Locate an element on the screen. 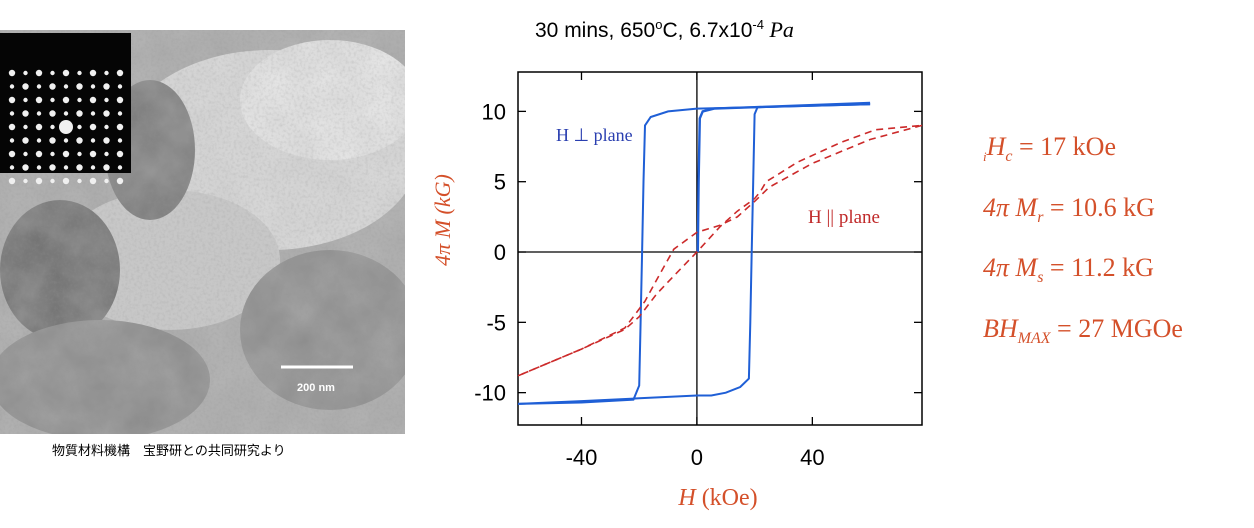 The width and height of the screenshot is (1254, 528). y-tick-label: 0 is located at coordinates (500, 252).